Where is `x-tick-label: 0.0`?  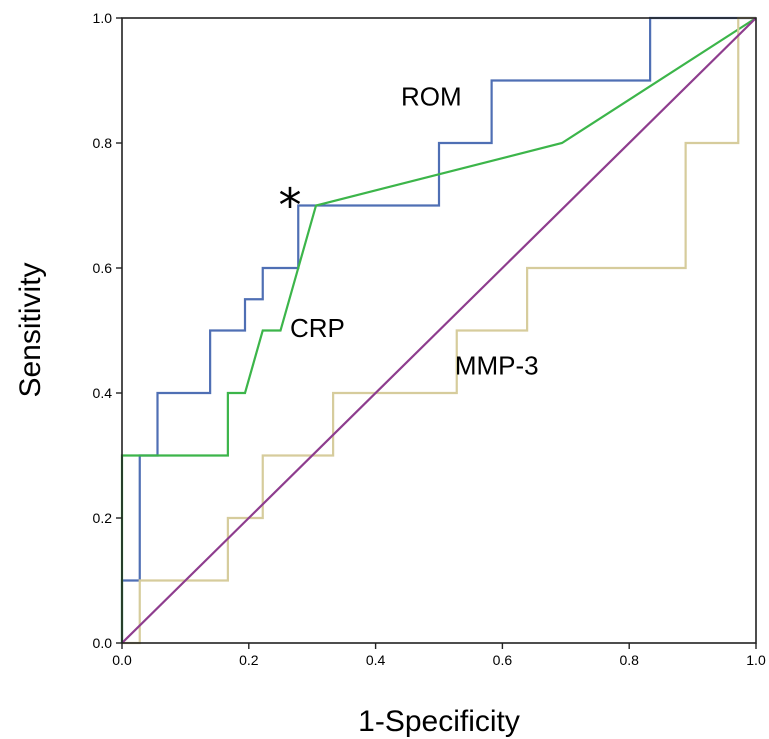 x-tick-label: 0.0 is located at coordinates (122, 660).